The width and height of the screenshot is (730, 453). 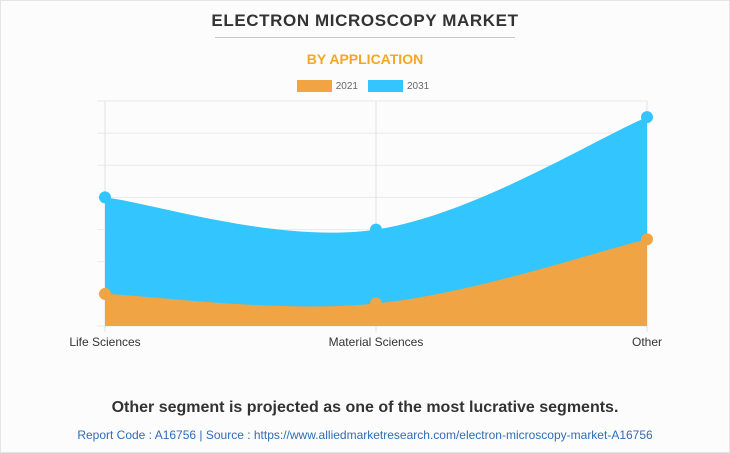 I want to click on legend-label-2031: 2031, so click(x=418, y=86).